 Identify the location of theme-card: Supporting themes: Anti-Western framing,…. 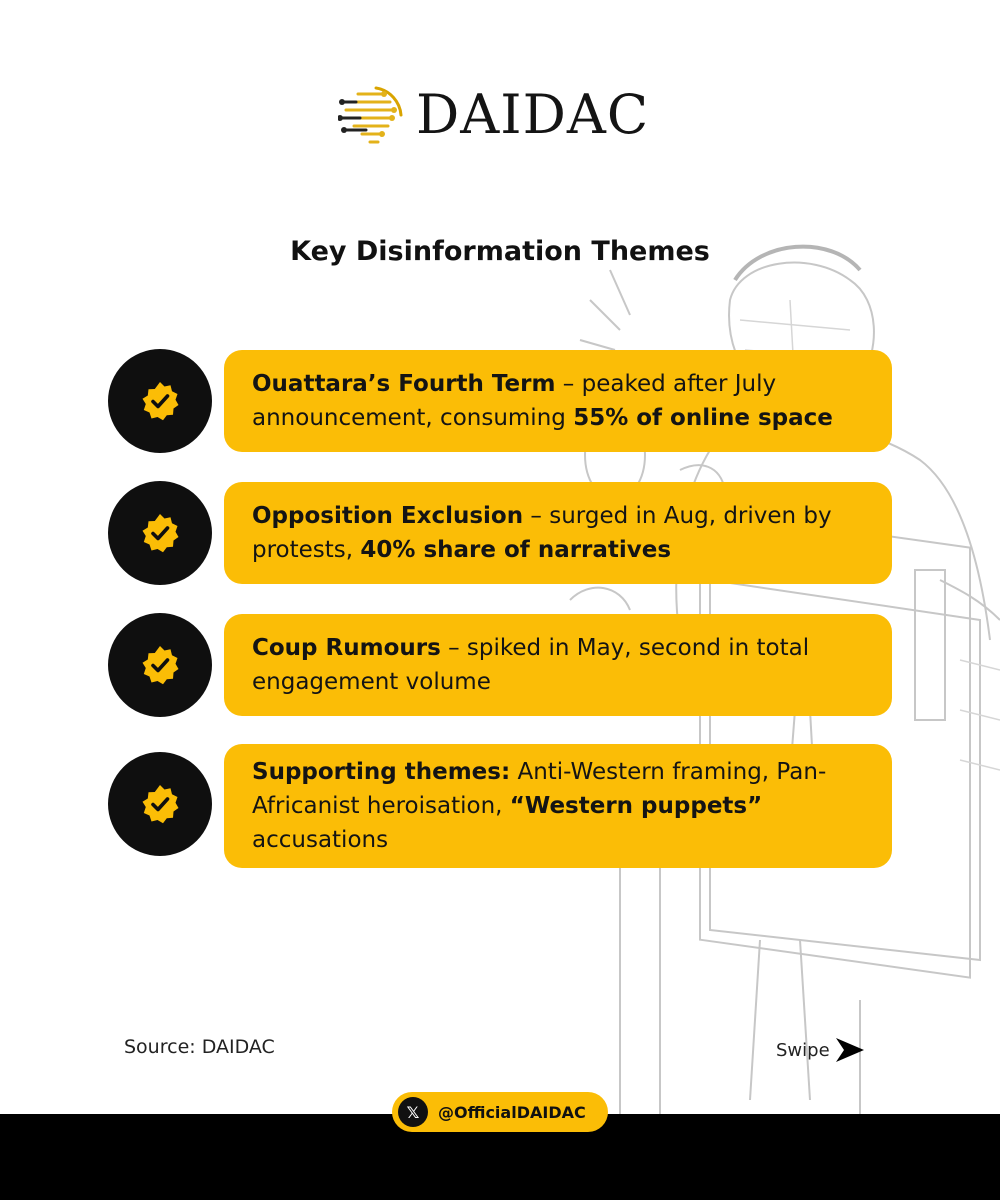
(558, 806).